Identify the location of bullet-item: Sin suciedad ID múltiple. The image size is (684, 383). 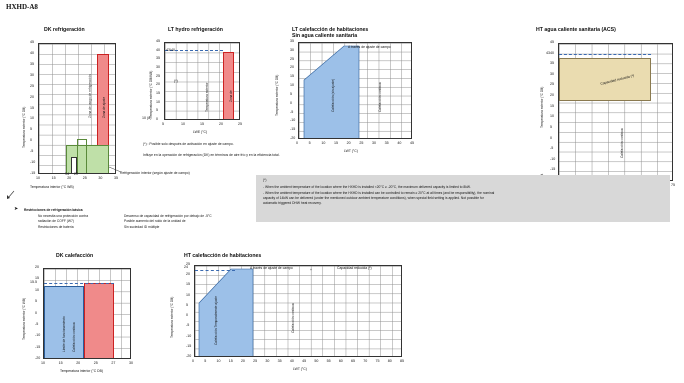
(142, 227).